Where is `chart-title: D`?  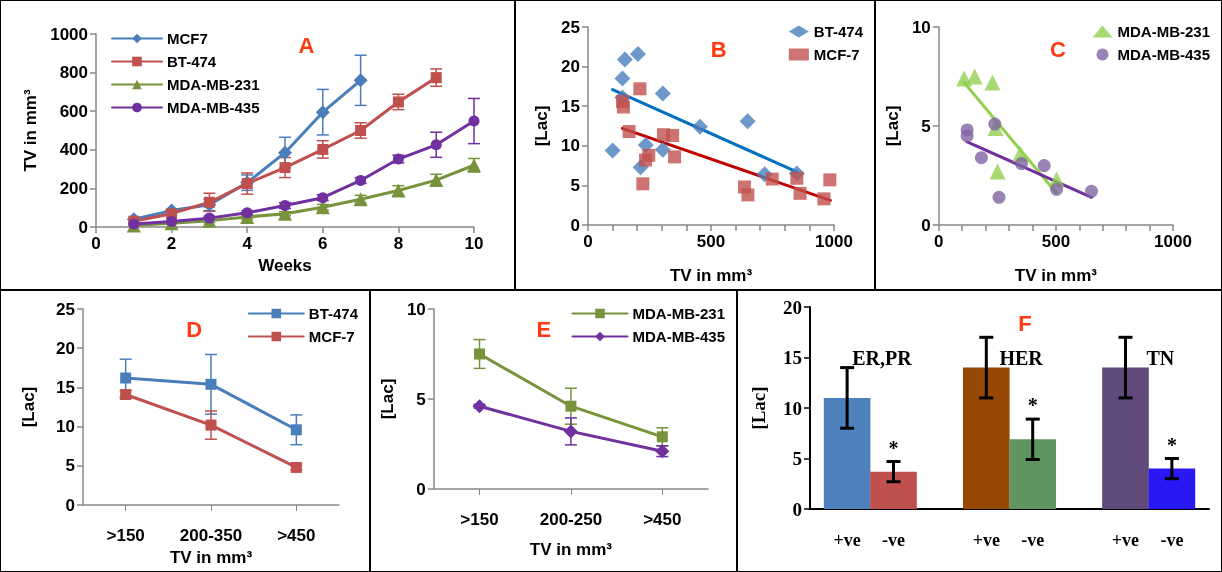 chart-title: D is located at coordinates (194, 329).